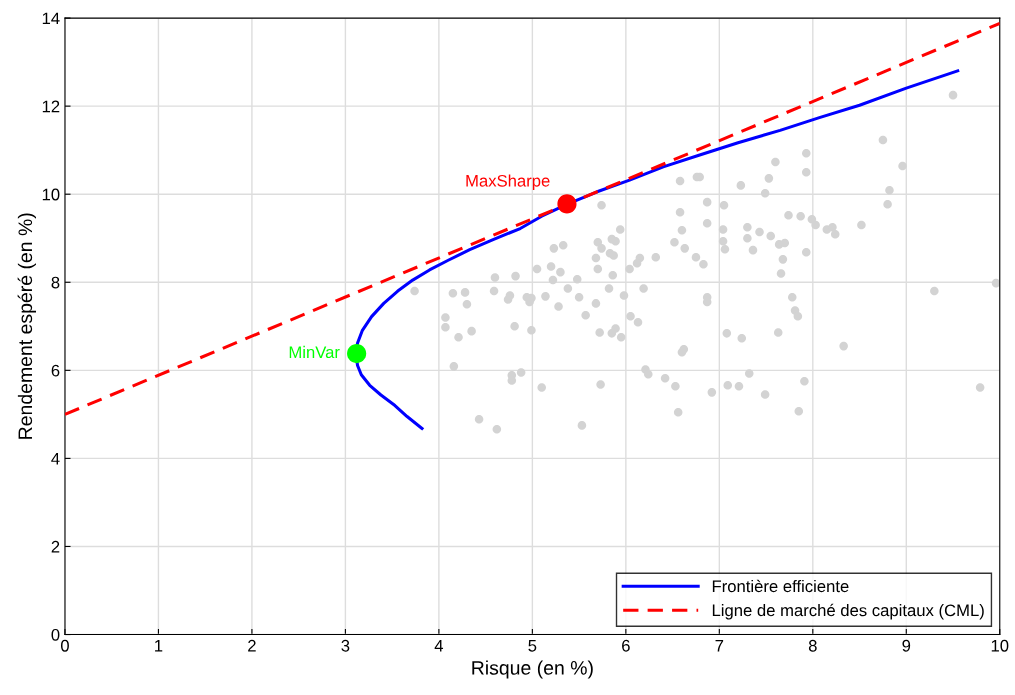 This screenshot has width=1015, height=695. What do you see at coordinates (55, 458) in the screenshot?
I see `y-tick-label: 4` at bounding box center [55, 458].